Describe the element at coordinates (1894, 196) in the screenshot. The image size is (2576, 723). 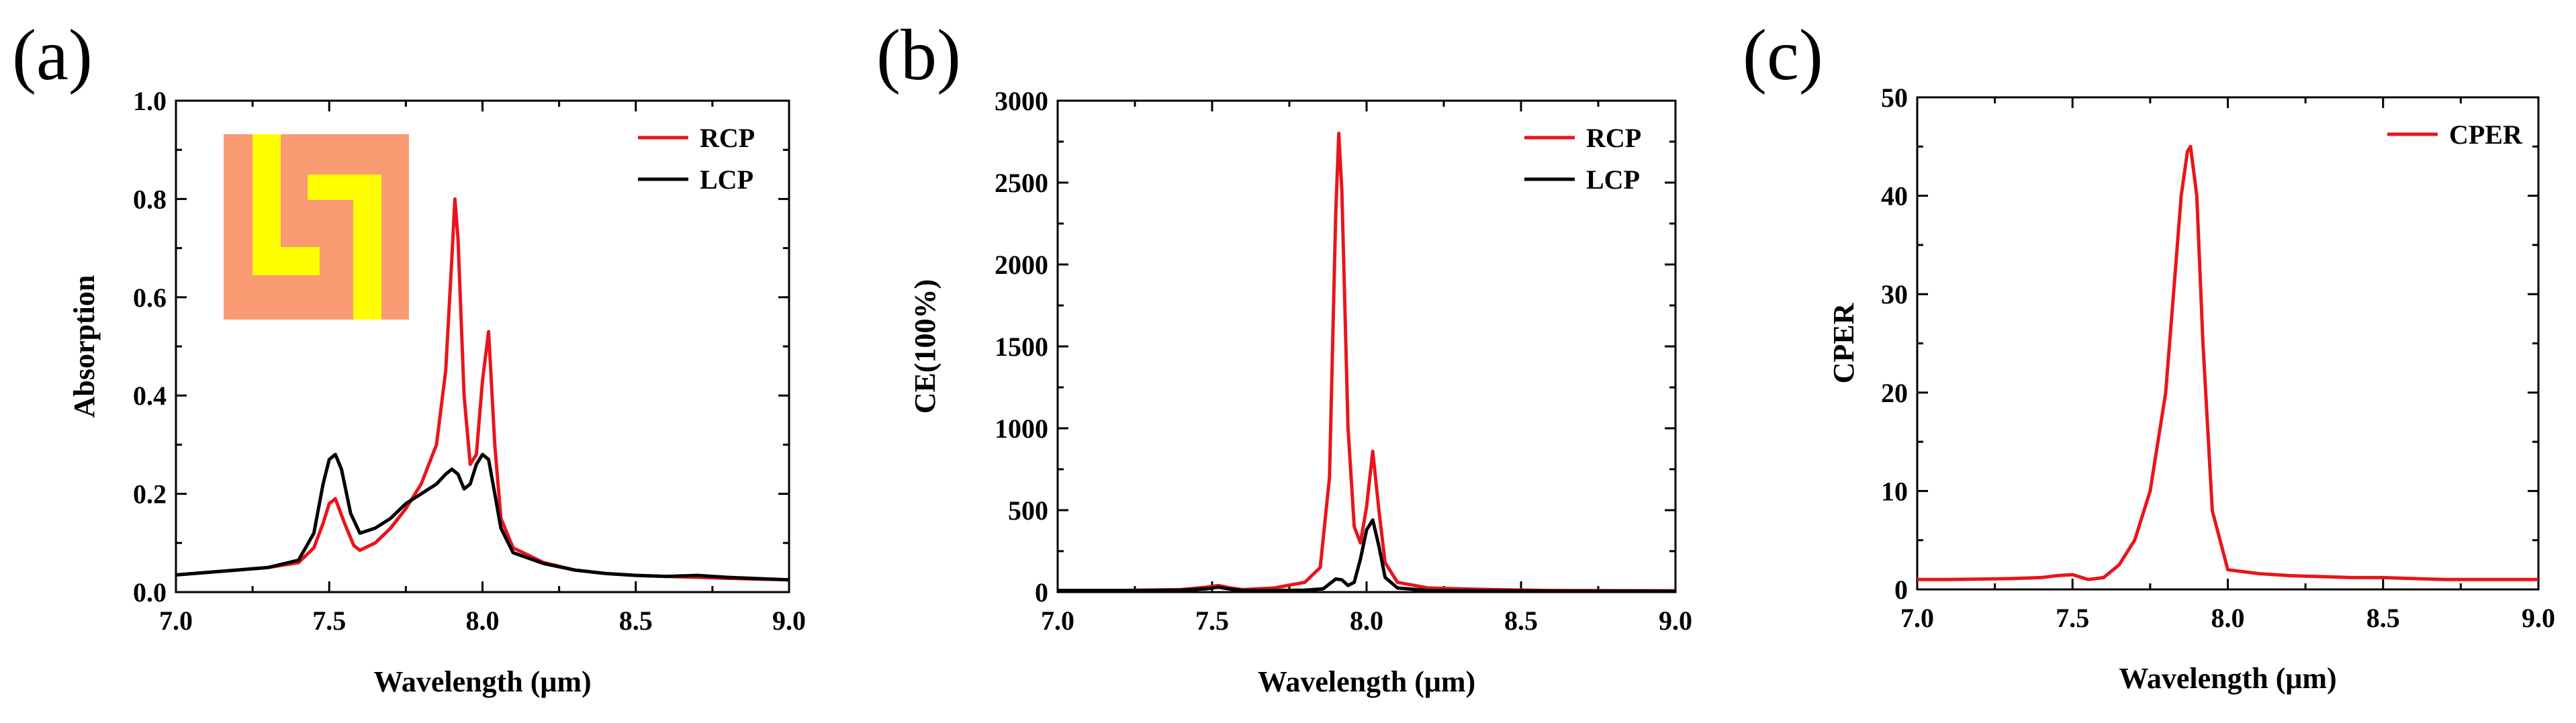
I see `y-tick-label: 40` at that location.